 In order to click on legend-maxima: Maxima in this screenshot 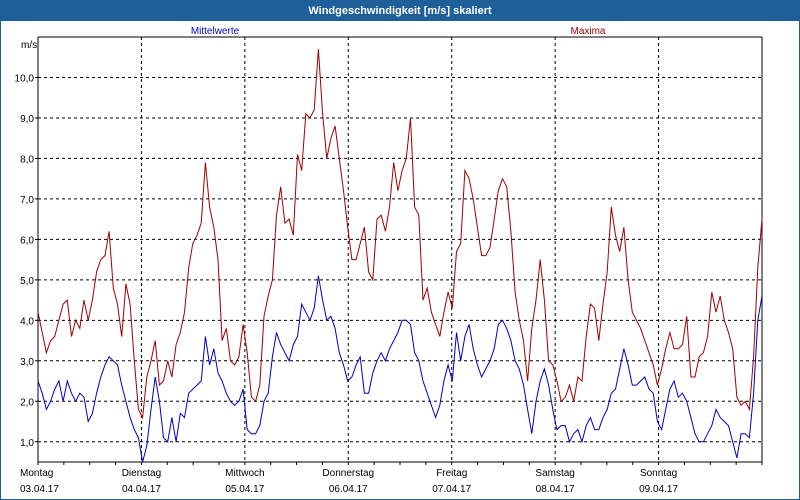, I will do `click(587, 31)`.